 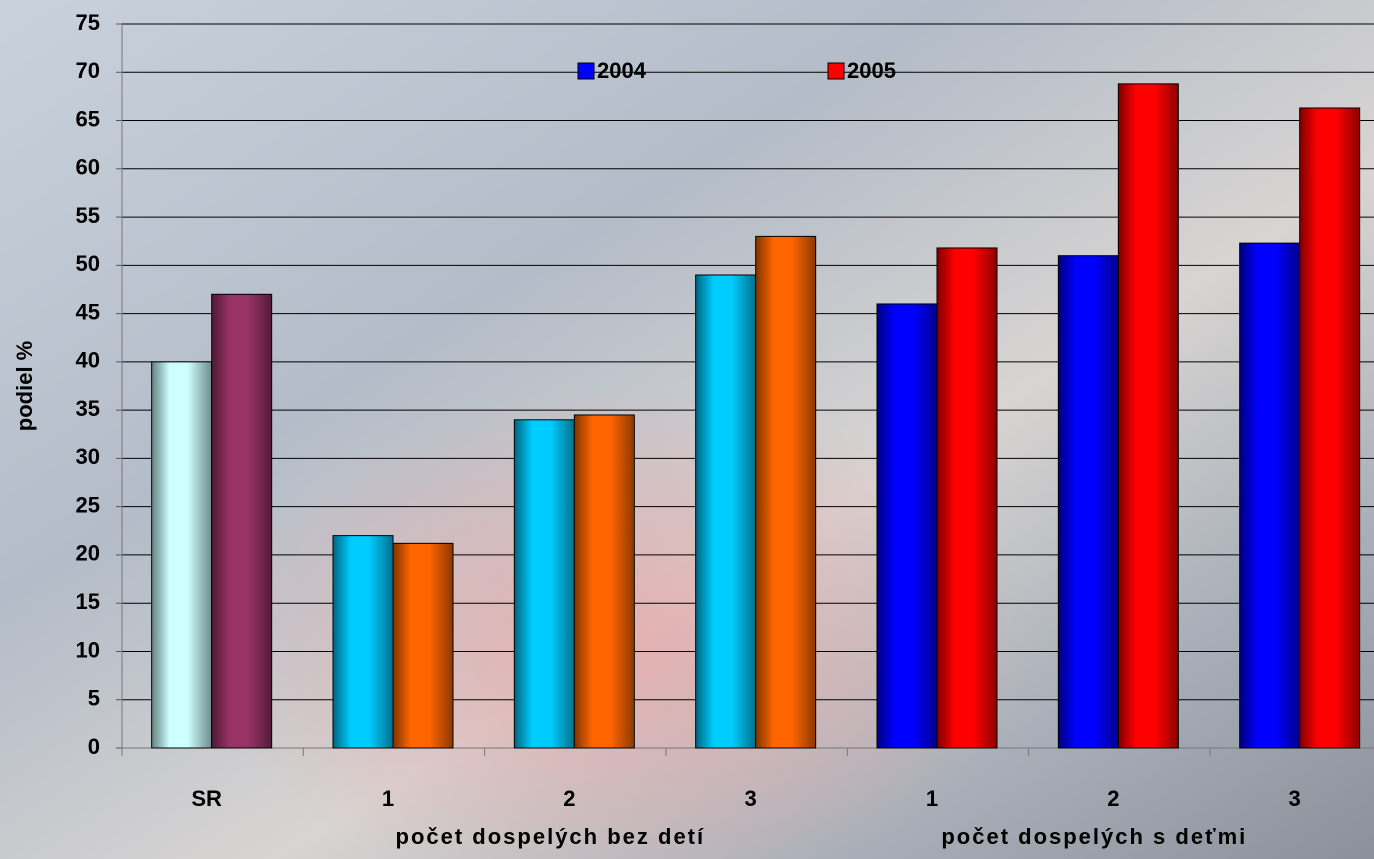 I want to click on y-tick-label: 0, so click(x=94, y=746).